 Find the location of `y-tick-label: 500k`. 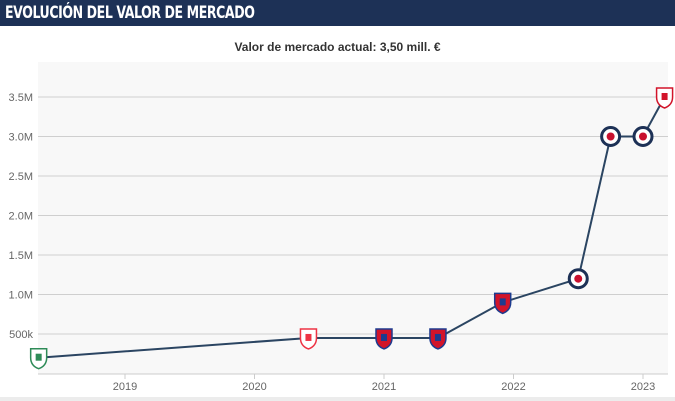

y-tick-label: 500k is located at coordinates (21, 335).